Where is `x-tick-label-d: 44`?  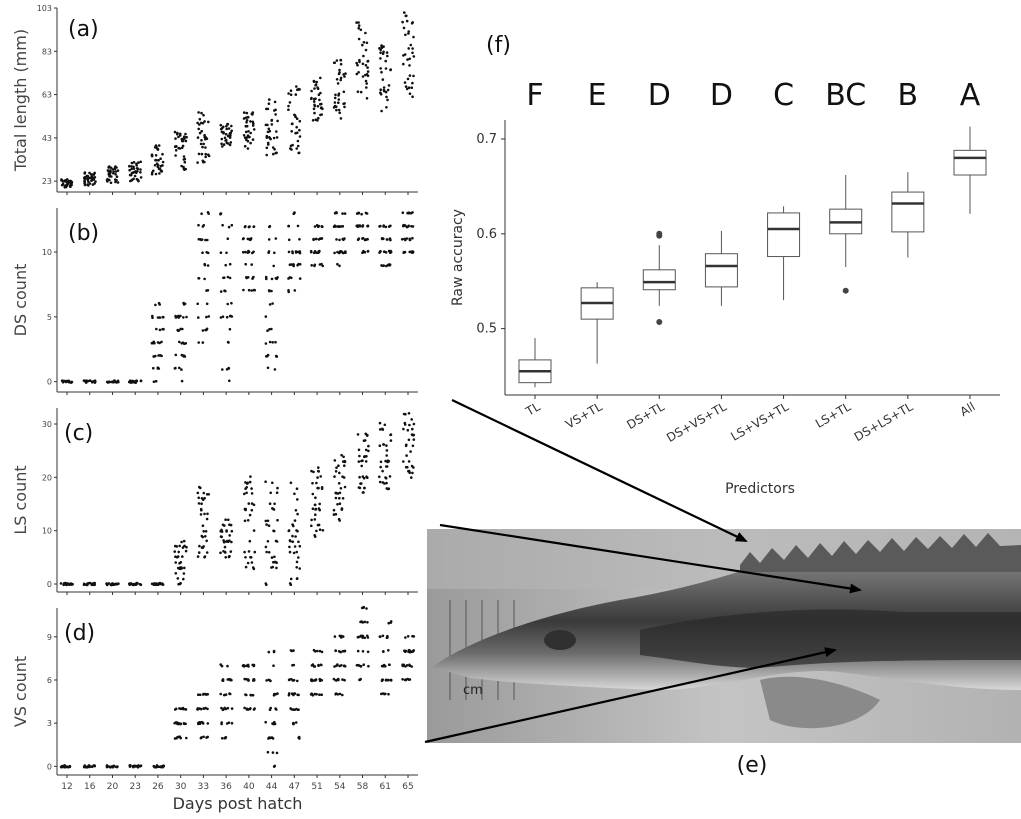 x-tick-label-d: 44 is located at coordinates (272, 787).